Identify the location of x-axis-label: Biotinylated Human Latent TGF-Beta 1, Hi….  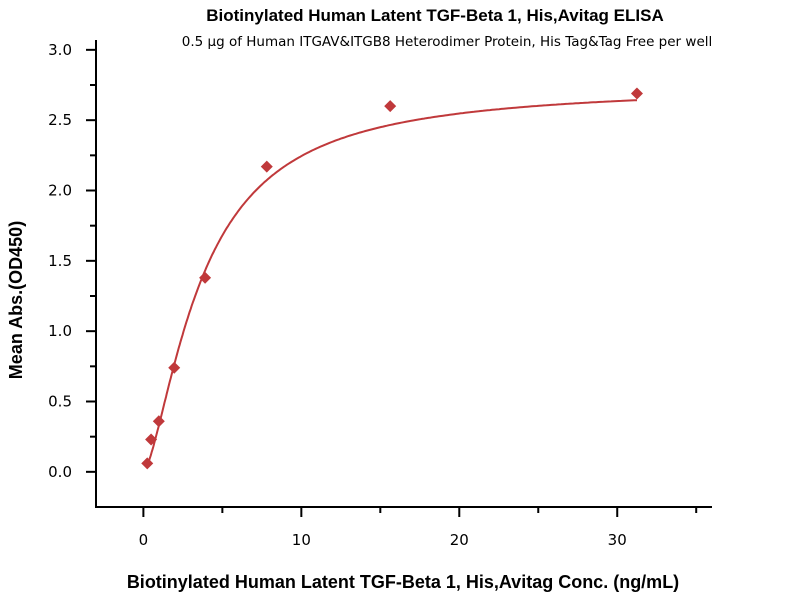
(403, 582).